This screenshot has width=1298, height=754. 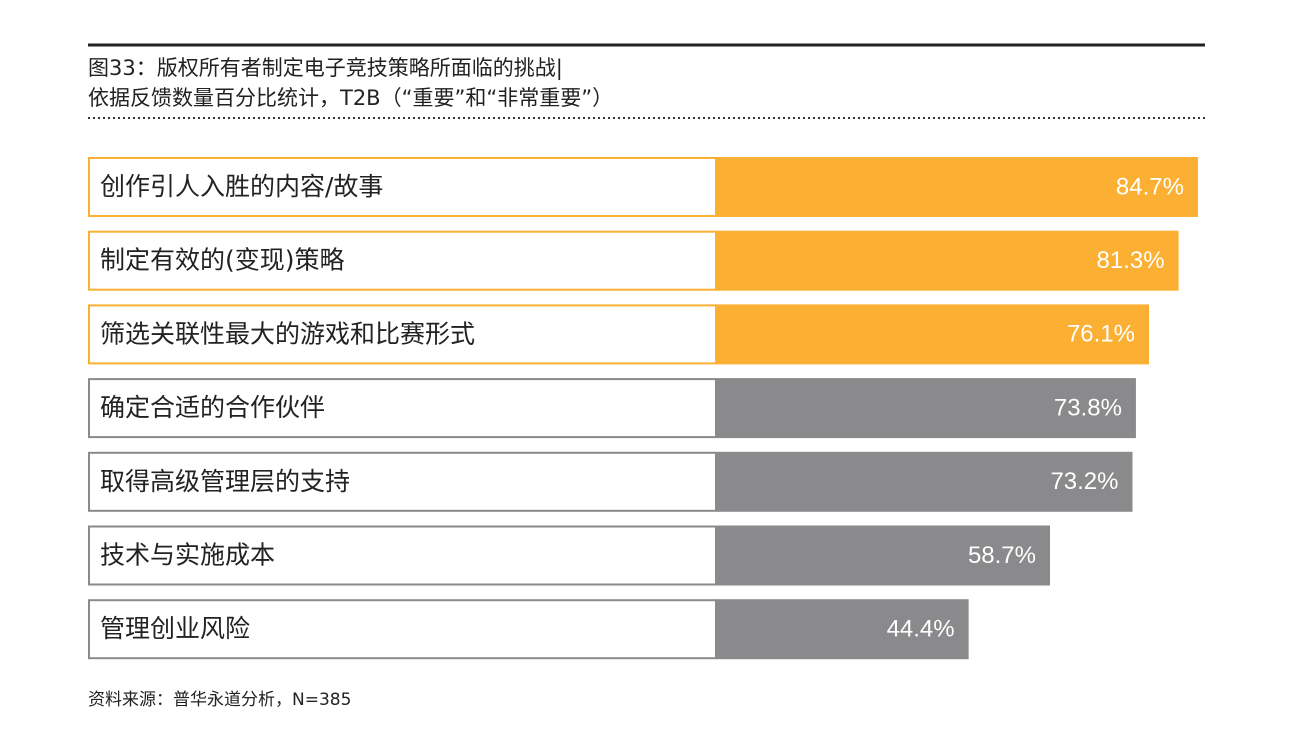 What do you see at coordinates (921, 629) in the screenshot?
I see `value-label: 44.4%` at bounding box center [921, 629].